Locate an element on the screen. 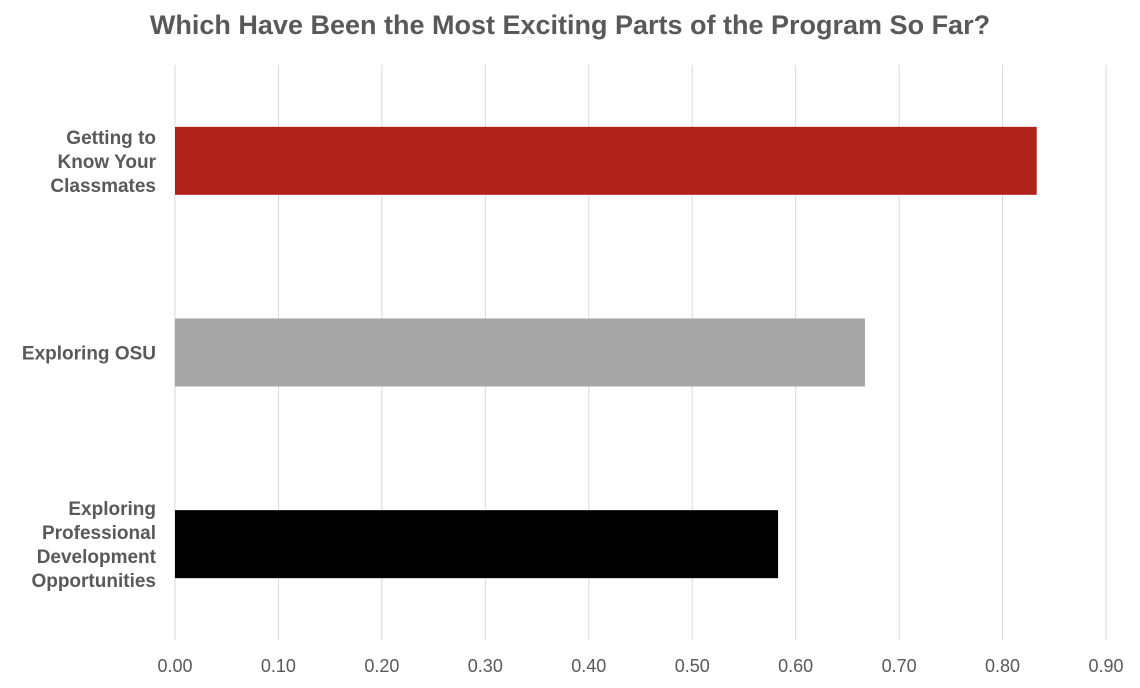 The width and height of the screenshot is (1140, 688). x-tick-label: 0.70 is located at coordinates (899, 666).